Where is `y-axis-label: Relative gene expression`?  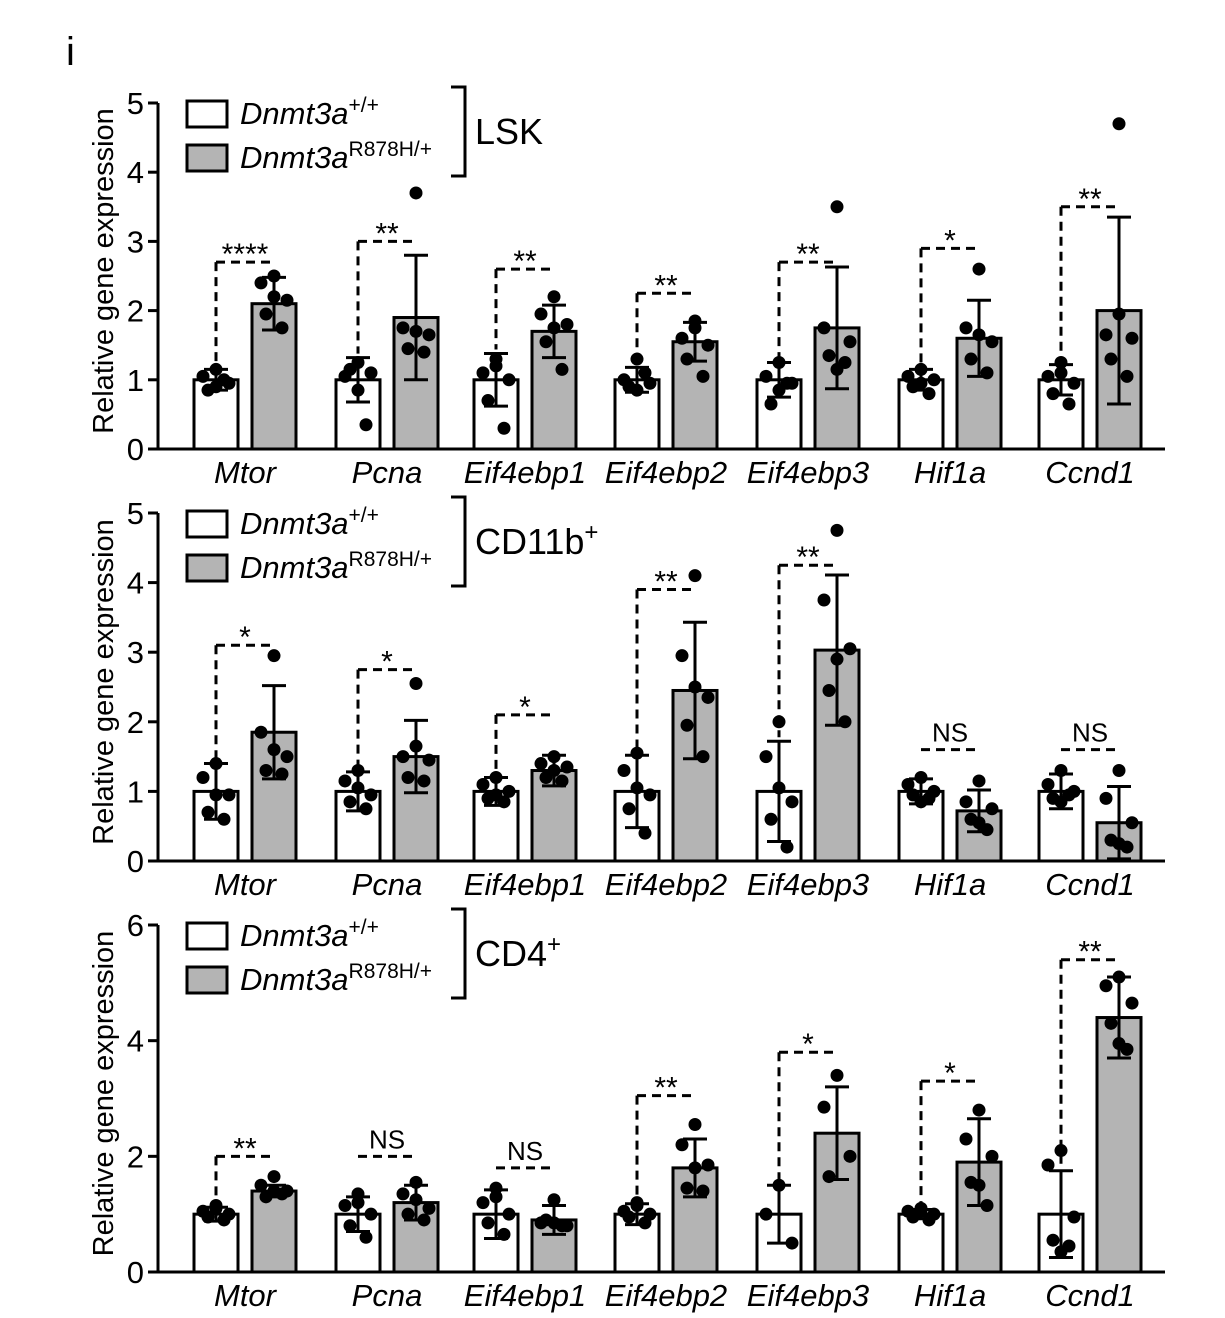
y-axis-label: Relative gene expression is located at coordinates (104, 682).